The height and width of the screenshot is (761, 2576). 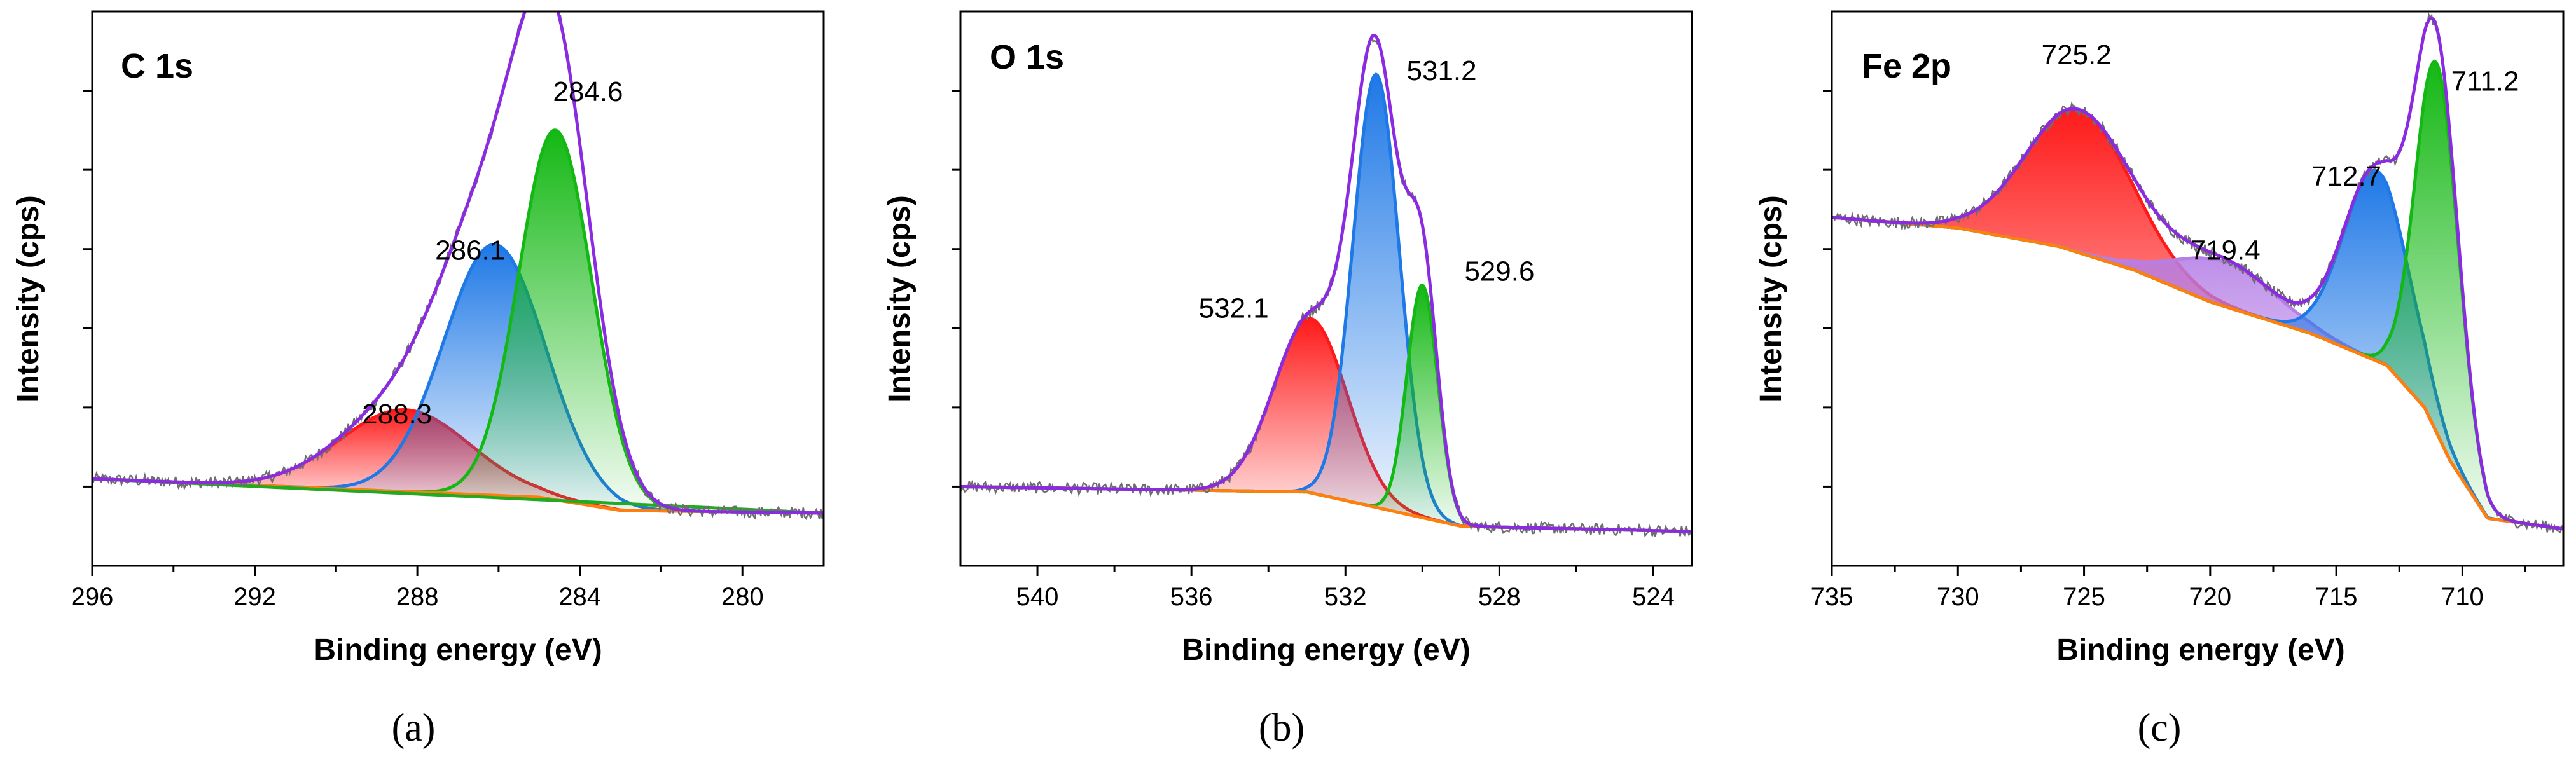 I want to click on panel-a-peak-label: 288.3, so click(x=397, y=415).